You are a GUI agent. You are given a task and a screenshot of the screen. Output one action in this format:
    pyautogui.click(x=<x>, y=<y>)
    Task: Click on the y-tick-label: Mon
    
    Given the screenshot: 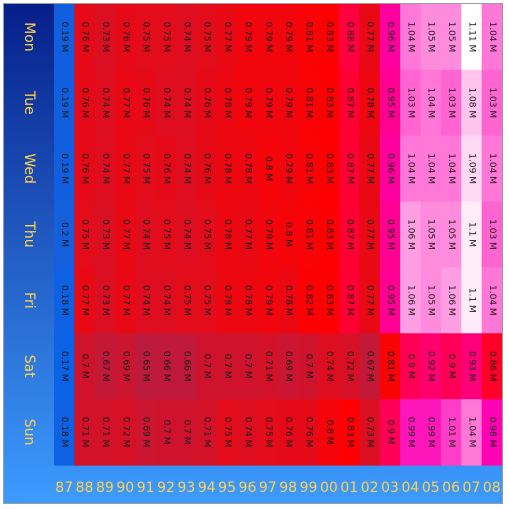 What is the action you would take?
    pyautogui.click(x=29, y=37)
    